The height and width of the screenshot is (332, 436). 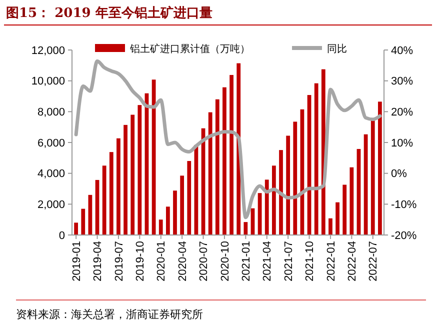 What do you see at coordinates (189, 49) in the screenshot?
I see `legend-label: 铝土矿进口累计值（万吨）` at bounding box center [189, 49].